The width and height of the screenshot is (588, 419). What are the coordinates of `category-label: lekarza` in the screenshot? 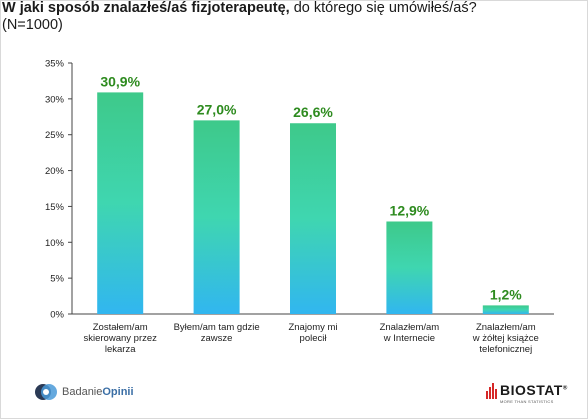 It's located at (120, 349).